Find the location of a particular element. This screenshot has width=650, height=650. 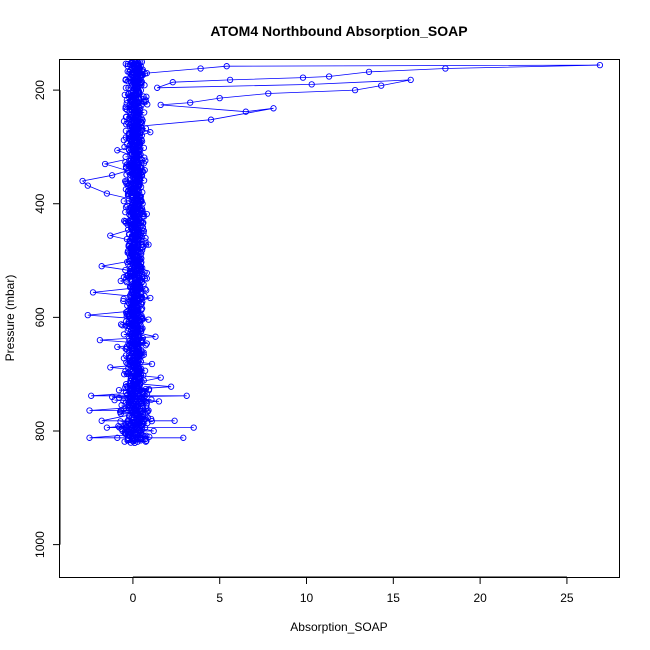

y-axis: 200 400 600 800 1000 is located at coordinates (47, 319).